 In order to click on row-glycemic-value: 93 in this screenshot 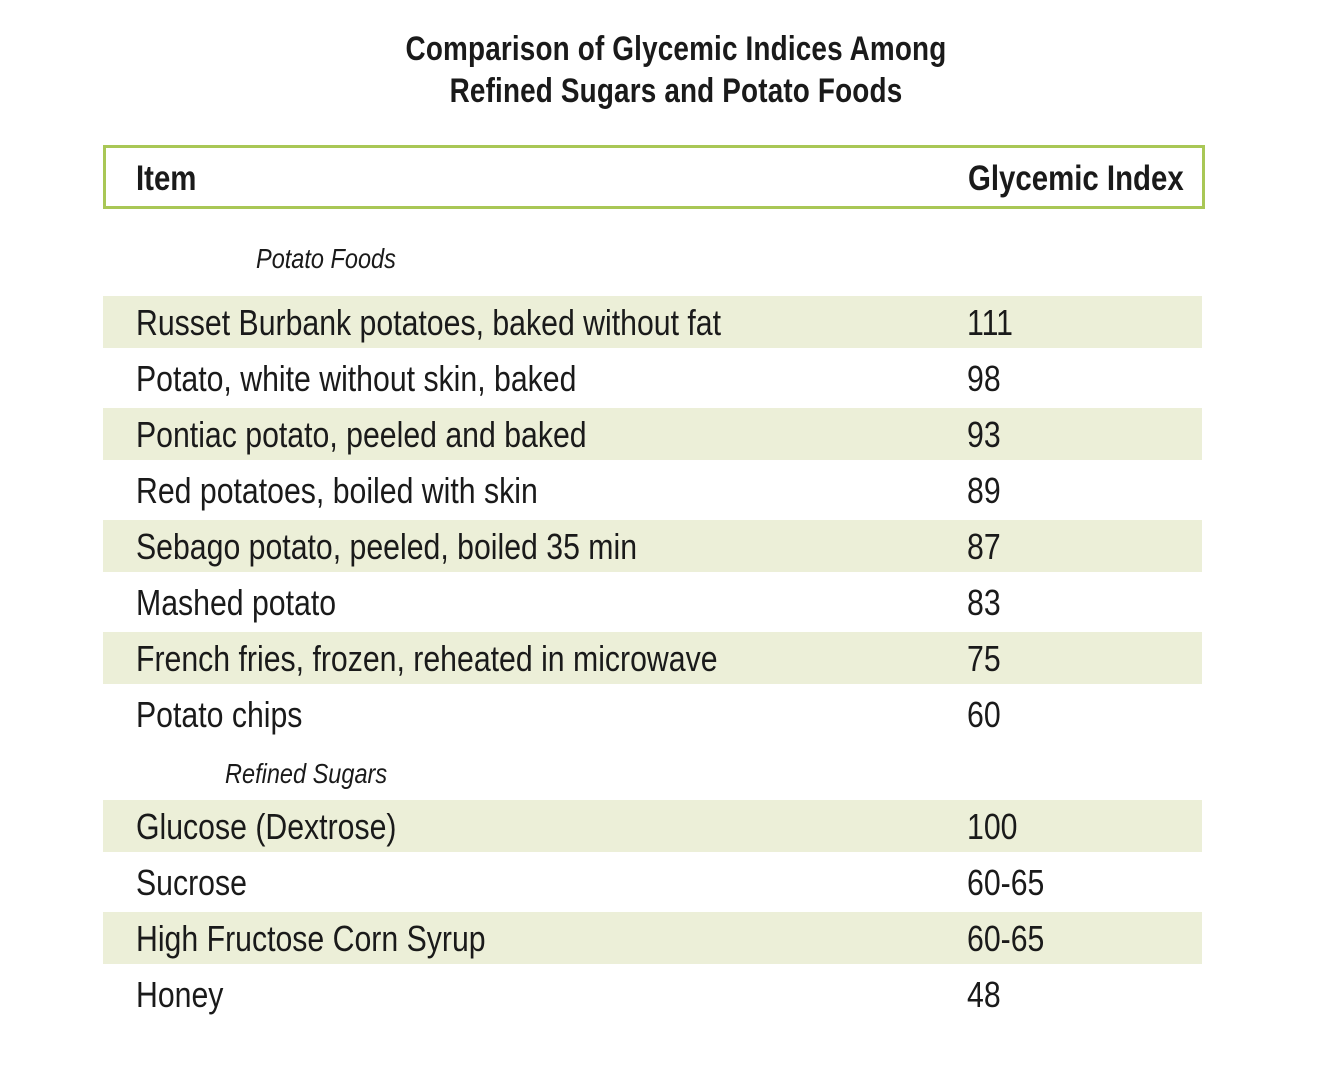, I will do `click(984, 434)`.